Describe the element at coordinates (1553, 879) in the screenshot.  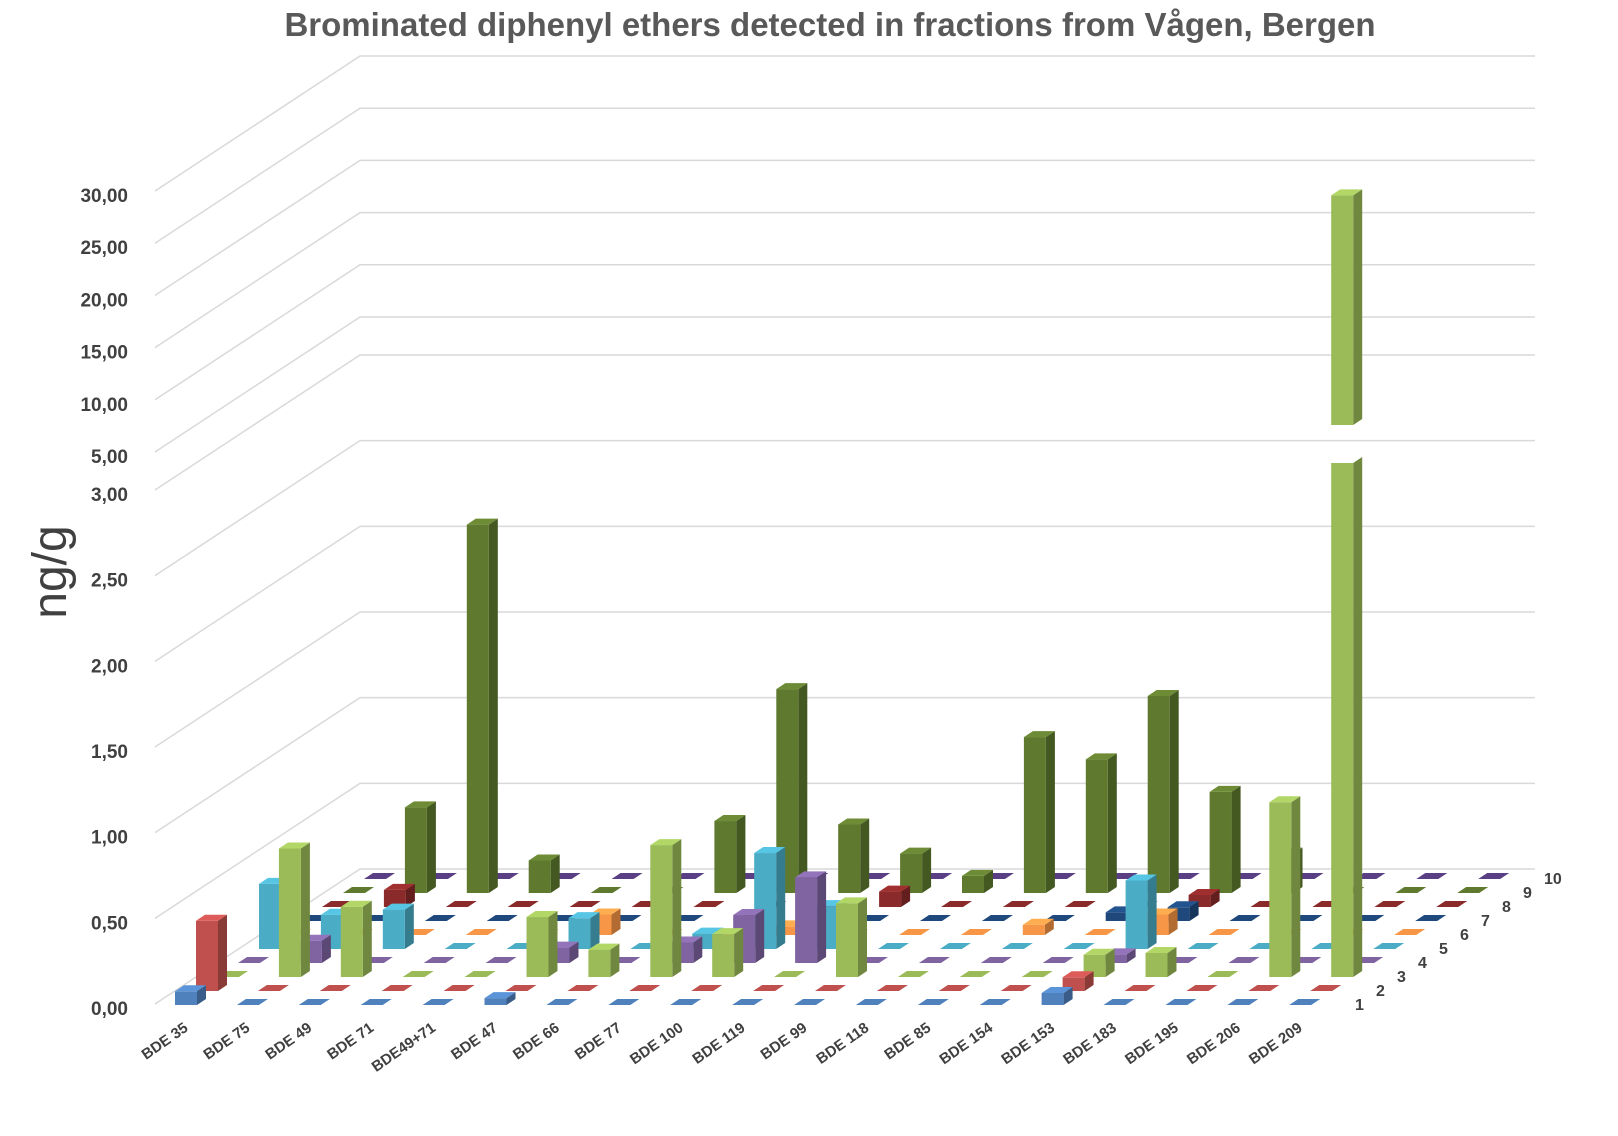
I see `depth-label: 10` at that location.